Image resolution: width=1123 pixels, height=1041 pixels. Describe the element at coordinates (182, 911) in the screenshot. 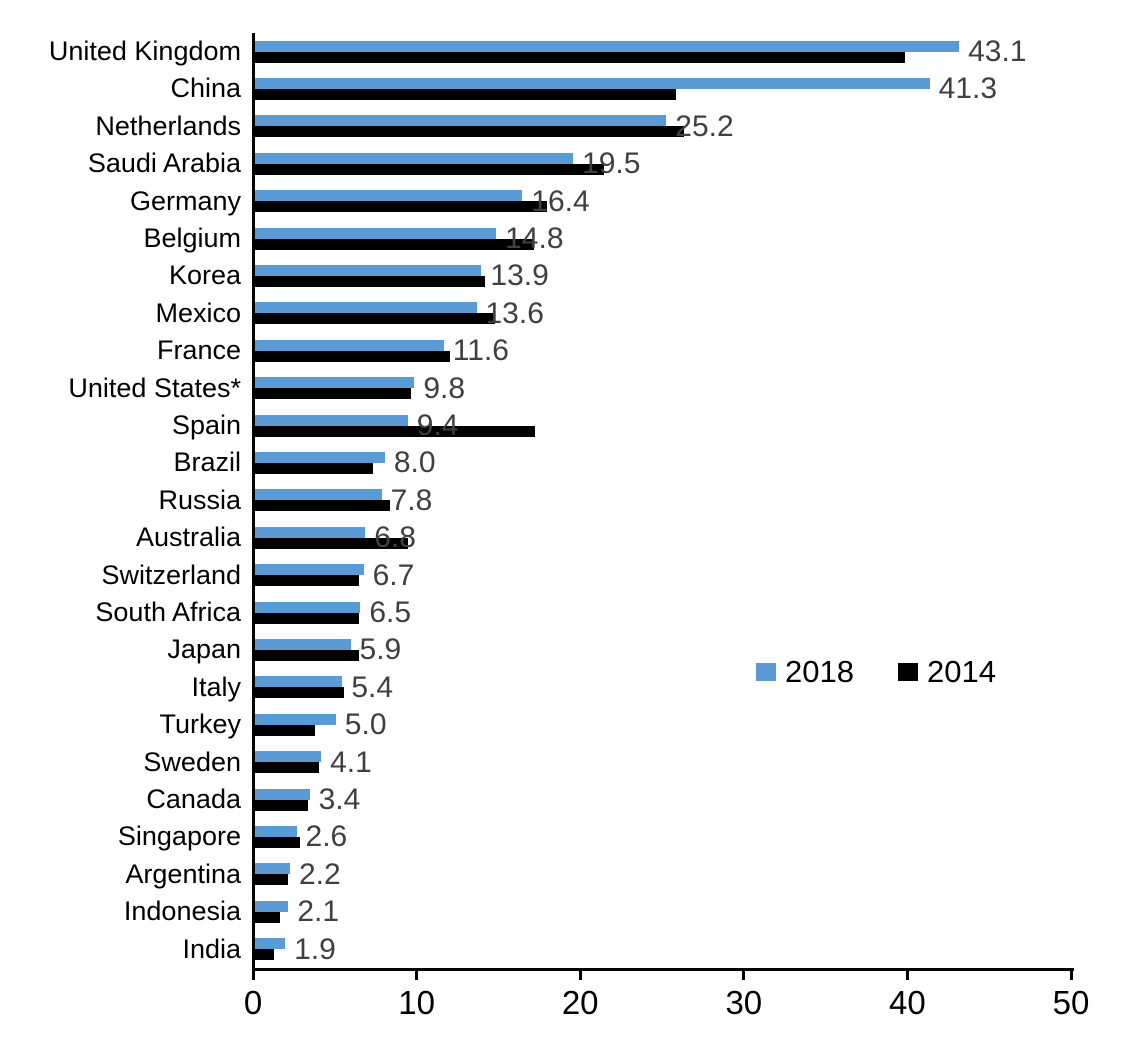

I see `category-label: Indonesia` at that location.